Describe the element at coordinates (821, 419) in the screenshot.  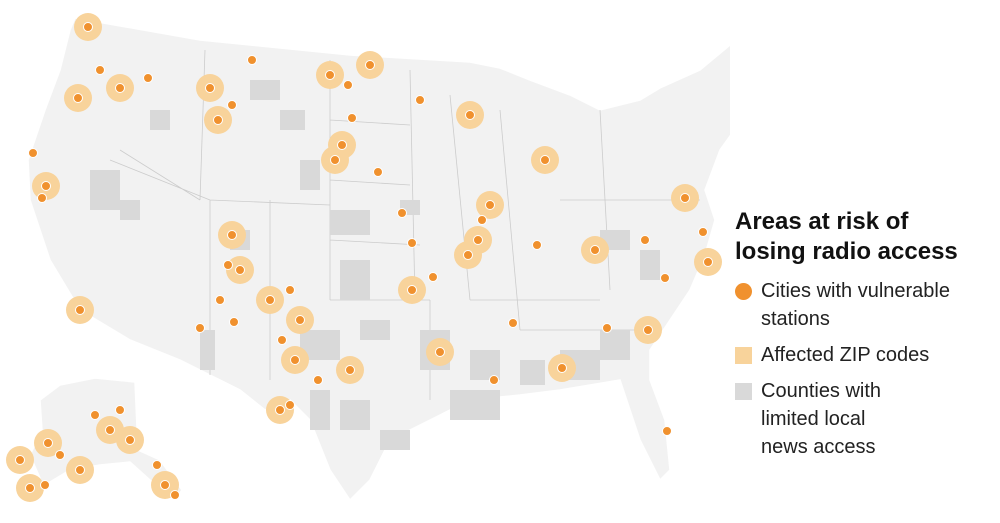
I see `legend-label: Counties with limited local news access` at that location.